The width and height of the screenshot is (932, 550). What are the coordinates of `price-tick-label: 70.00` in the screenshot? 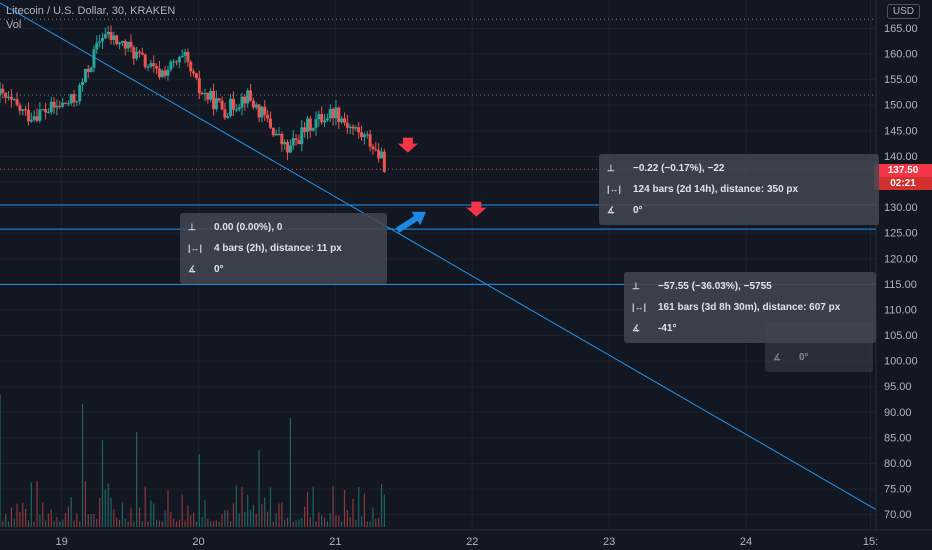 It's located at (898, 515).